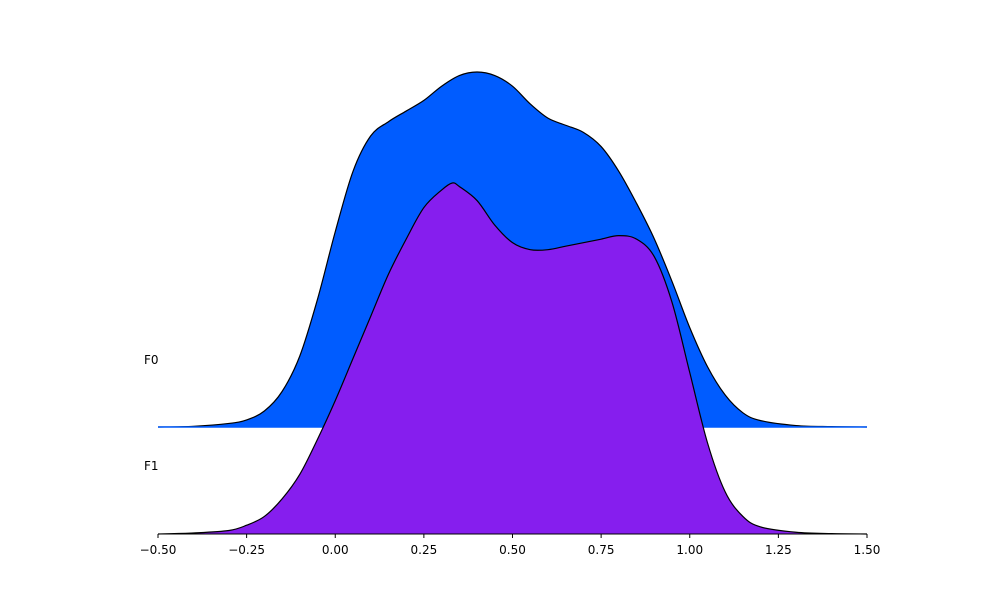 Image resolution: width=1000 pixels, height=600 pixels. Describe the element at coordinates (158, 550) in the screenshot. I see `x-tick-label: −0.50` at that location.